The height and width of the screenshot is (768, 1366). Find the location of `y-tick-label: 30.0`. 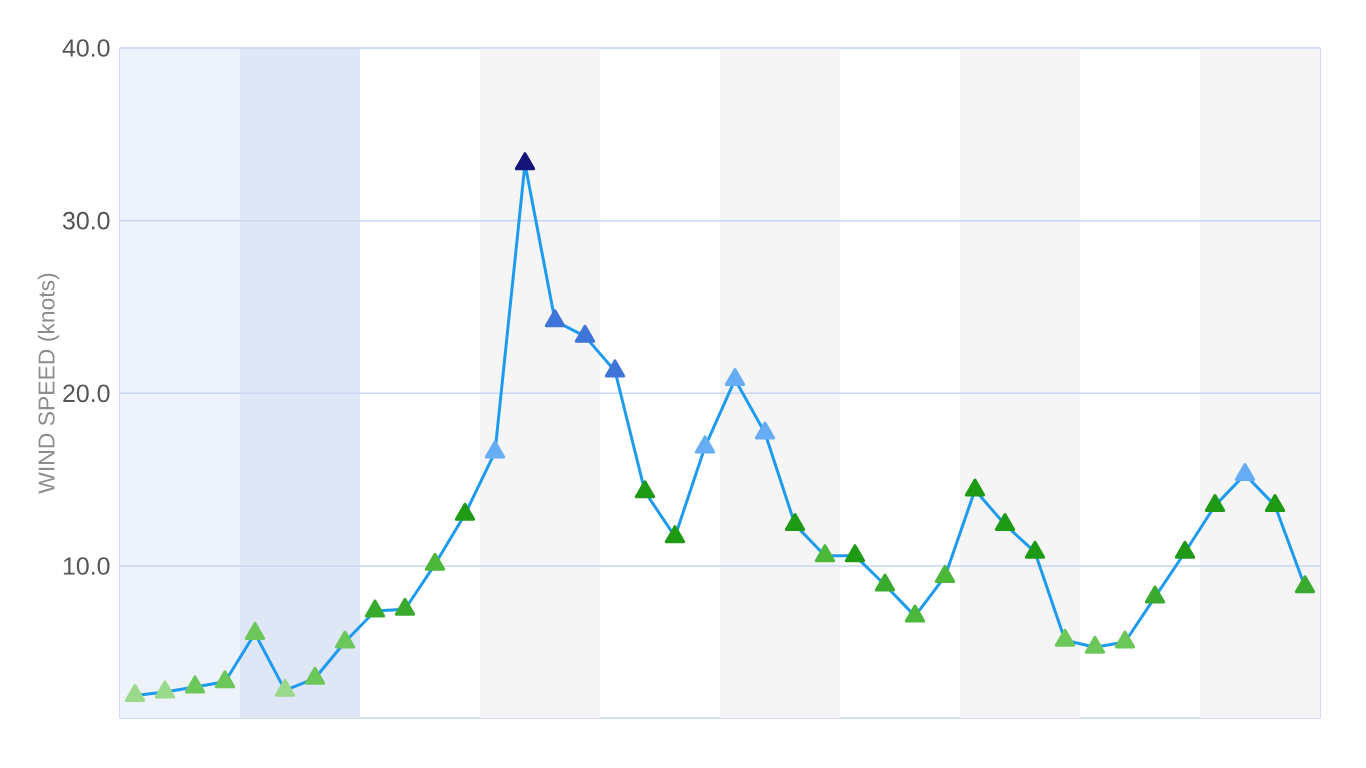

y-tick-label: 30.0 is located at coordinates (86, 220).